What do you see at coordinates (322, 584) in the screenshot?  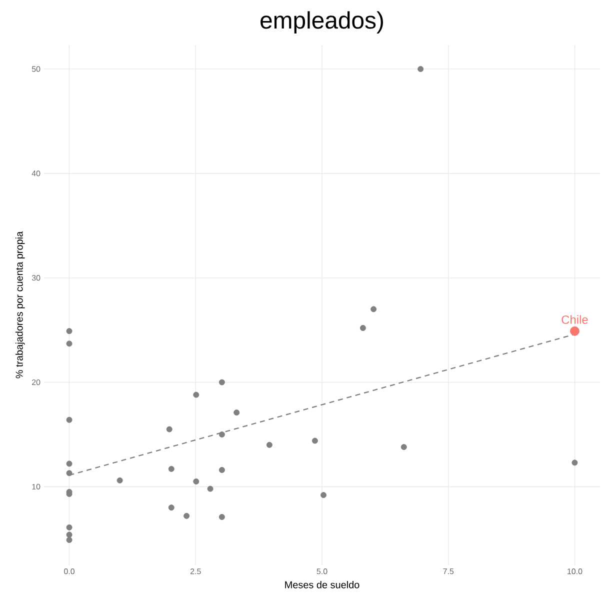 I see `x-axis-title: Meses de sueldo` at bounding box center [322, 584].